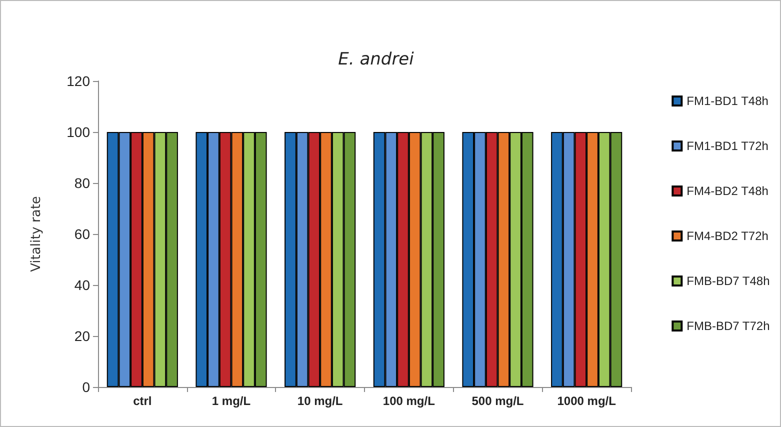 This screenshot has width=781, height=427. Describe the element at coordinates (728, 281) in the screenshot. I see `legend-label: FMB-BD7 T48h` at that location.